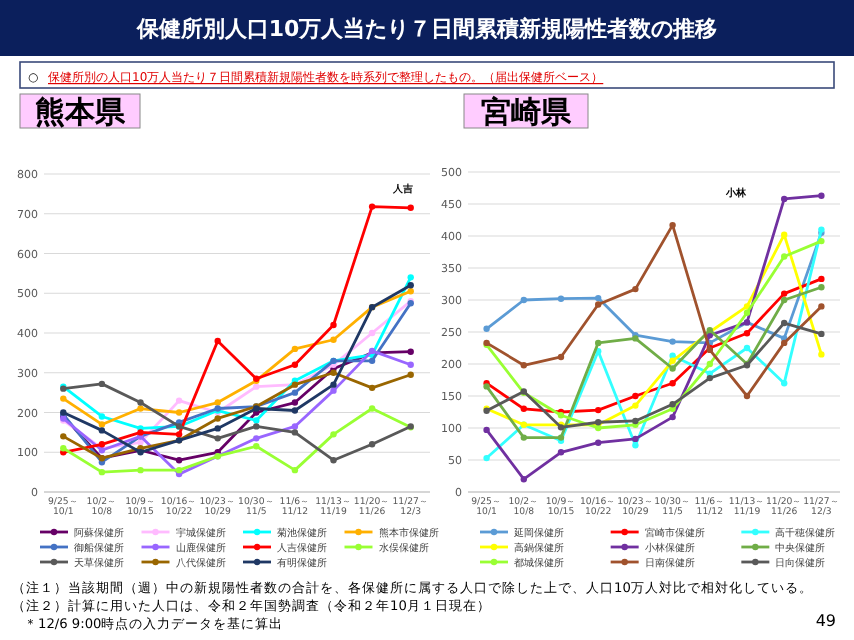 This screenshot has width=854, height=640. What do you see at coordinates (825, 621) in the screenshot?
I see `text: 49` at bounding box center [825, 621].